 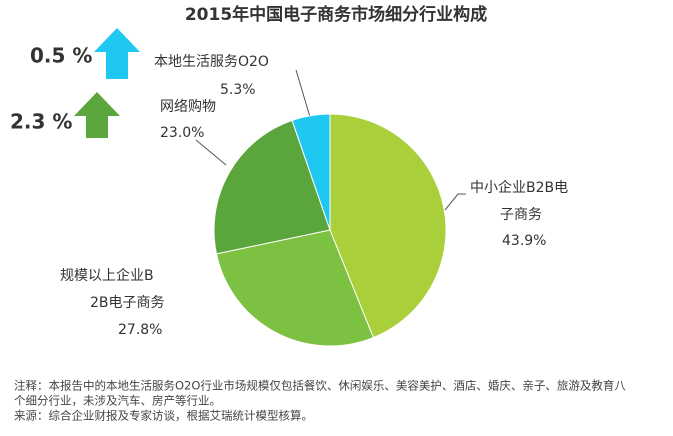 What do you see at coordinates (163, 416) in the screenshot?
I see `footnote: 来源：综合企业财报及专家访谈，根据艾瑞统计模型核算。` at bounding box center [163, 416].